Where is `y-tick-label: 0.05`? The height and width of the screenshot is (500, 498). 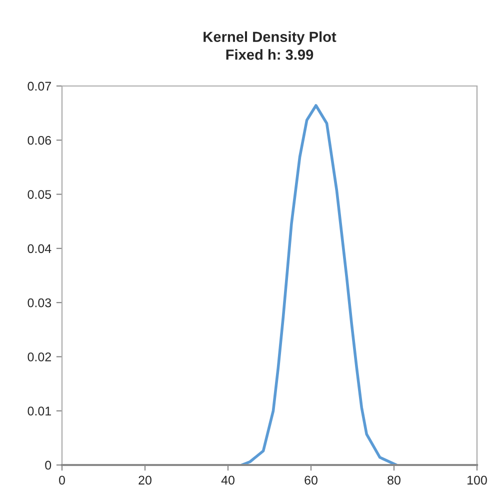 y-tick-label: 0.05 is located at coordinates (40, 194).